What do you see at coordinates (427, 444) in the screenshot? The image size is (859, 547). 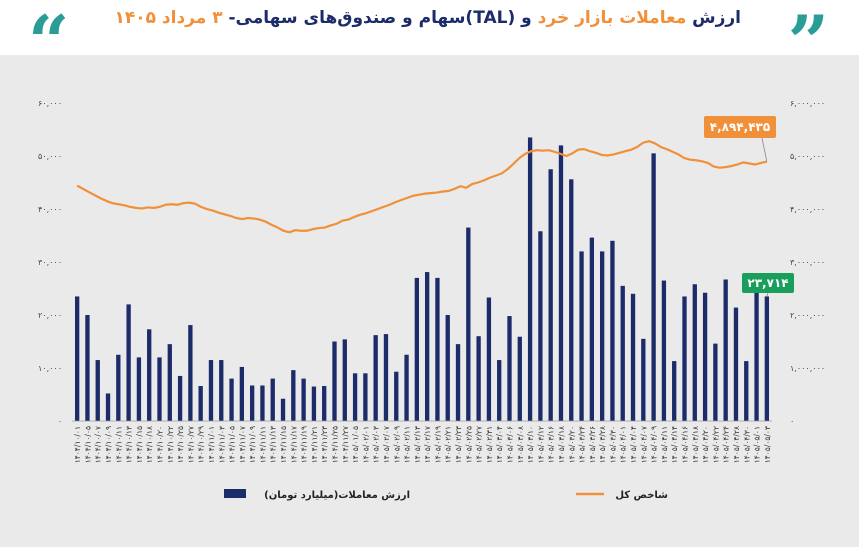 I see `x-tick-label: ۱۴۰۵/۰۲/۱۷` at bounding box center [427, 444].